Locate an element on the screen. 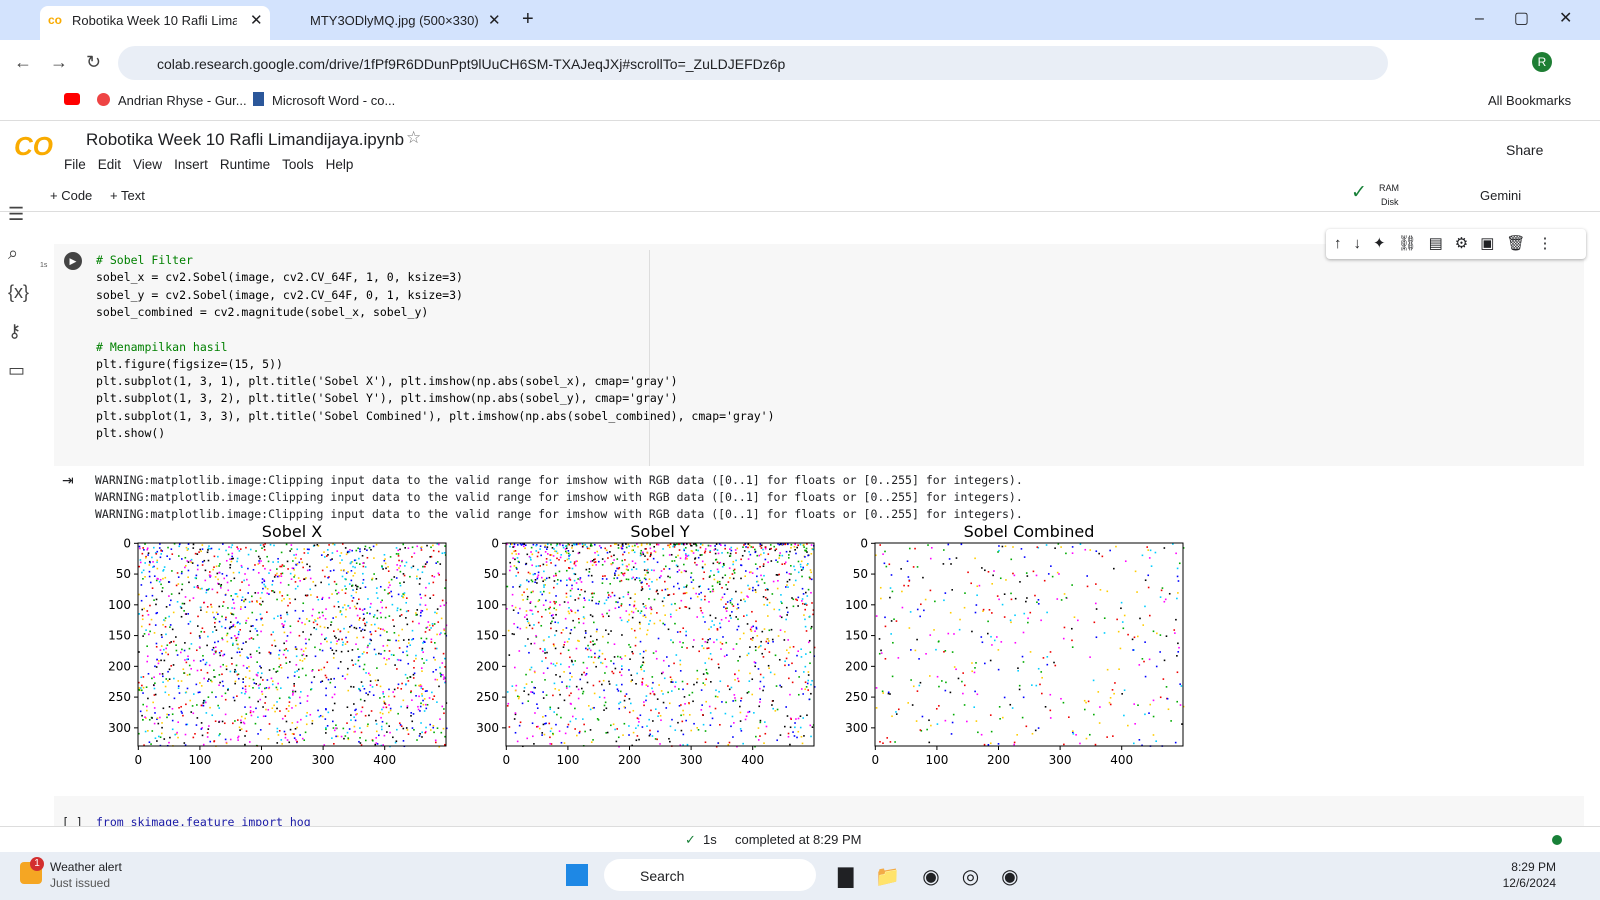 This screenshot has width=1600, height=900. taskbar-apps: ▇📁◉◎◉ is located at coordinates (939, 877).